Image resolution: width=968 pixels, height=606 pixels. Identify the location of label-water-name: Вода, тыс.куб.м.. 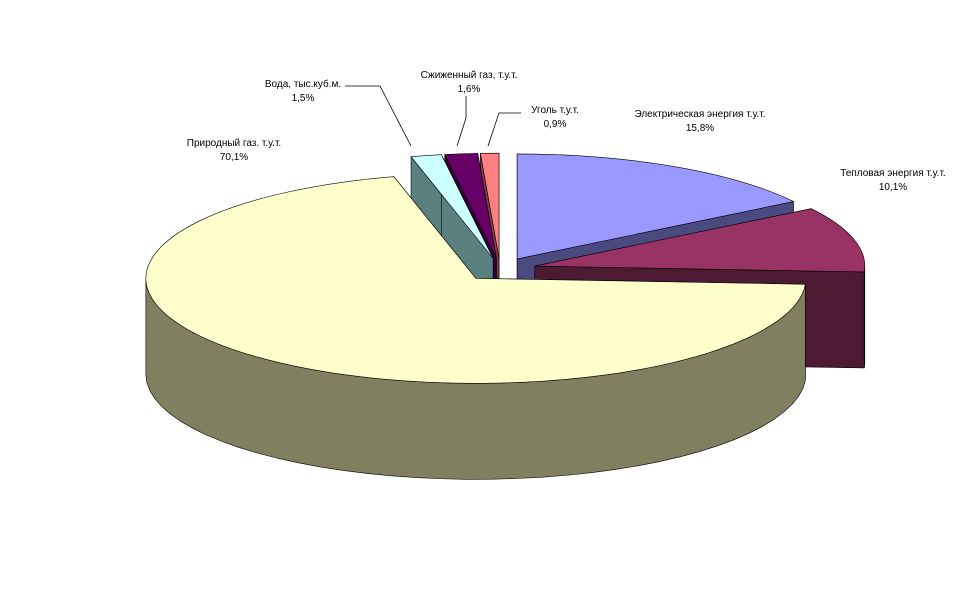
(303, 84).